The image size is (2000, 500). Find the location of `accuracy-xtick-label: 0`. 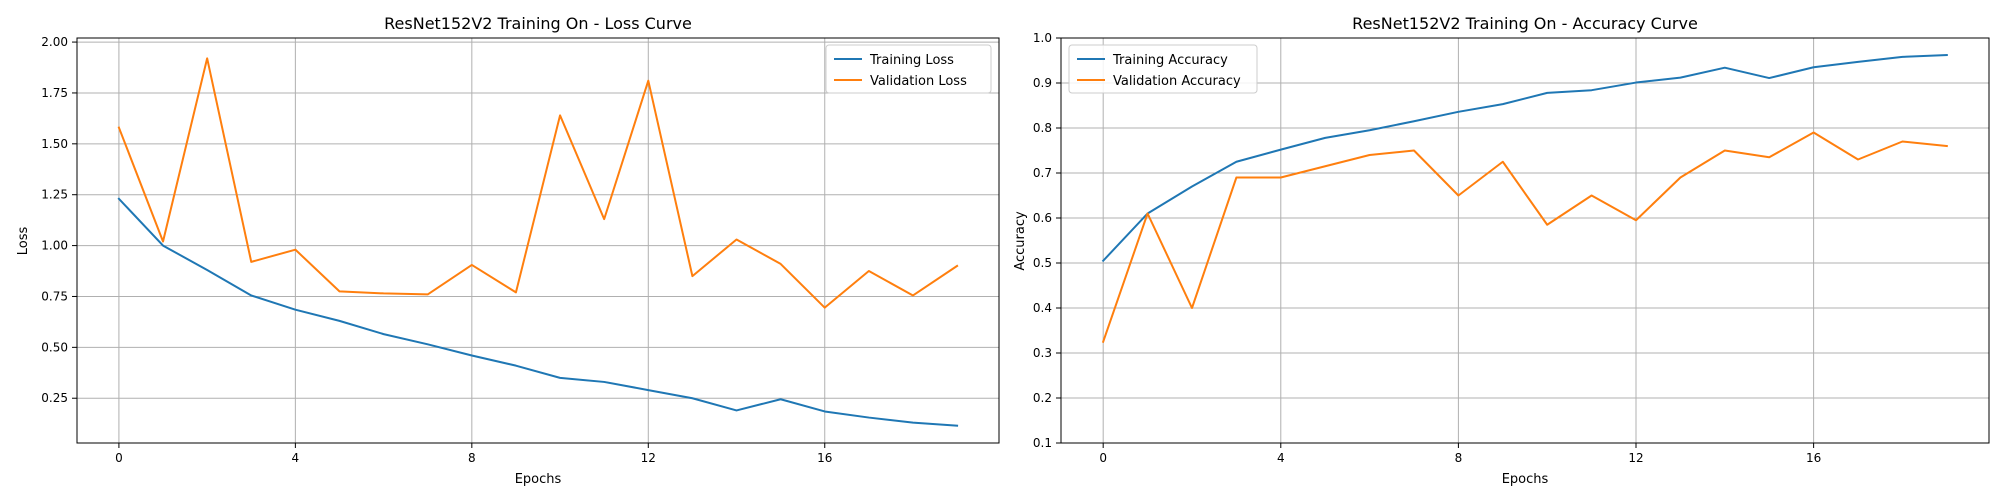

accuracy-xtick-label: 0 is located at coordinates (1103, 458).